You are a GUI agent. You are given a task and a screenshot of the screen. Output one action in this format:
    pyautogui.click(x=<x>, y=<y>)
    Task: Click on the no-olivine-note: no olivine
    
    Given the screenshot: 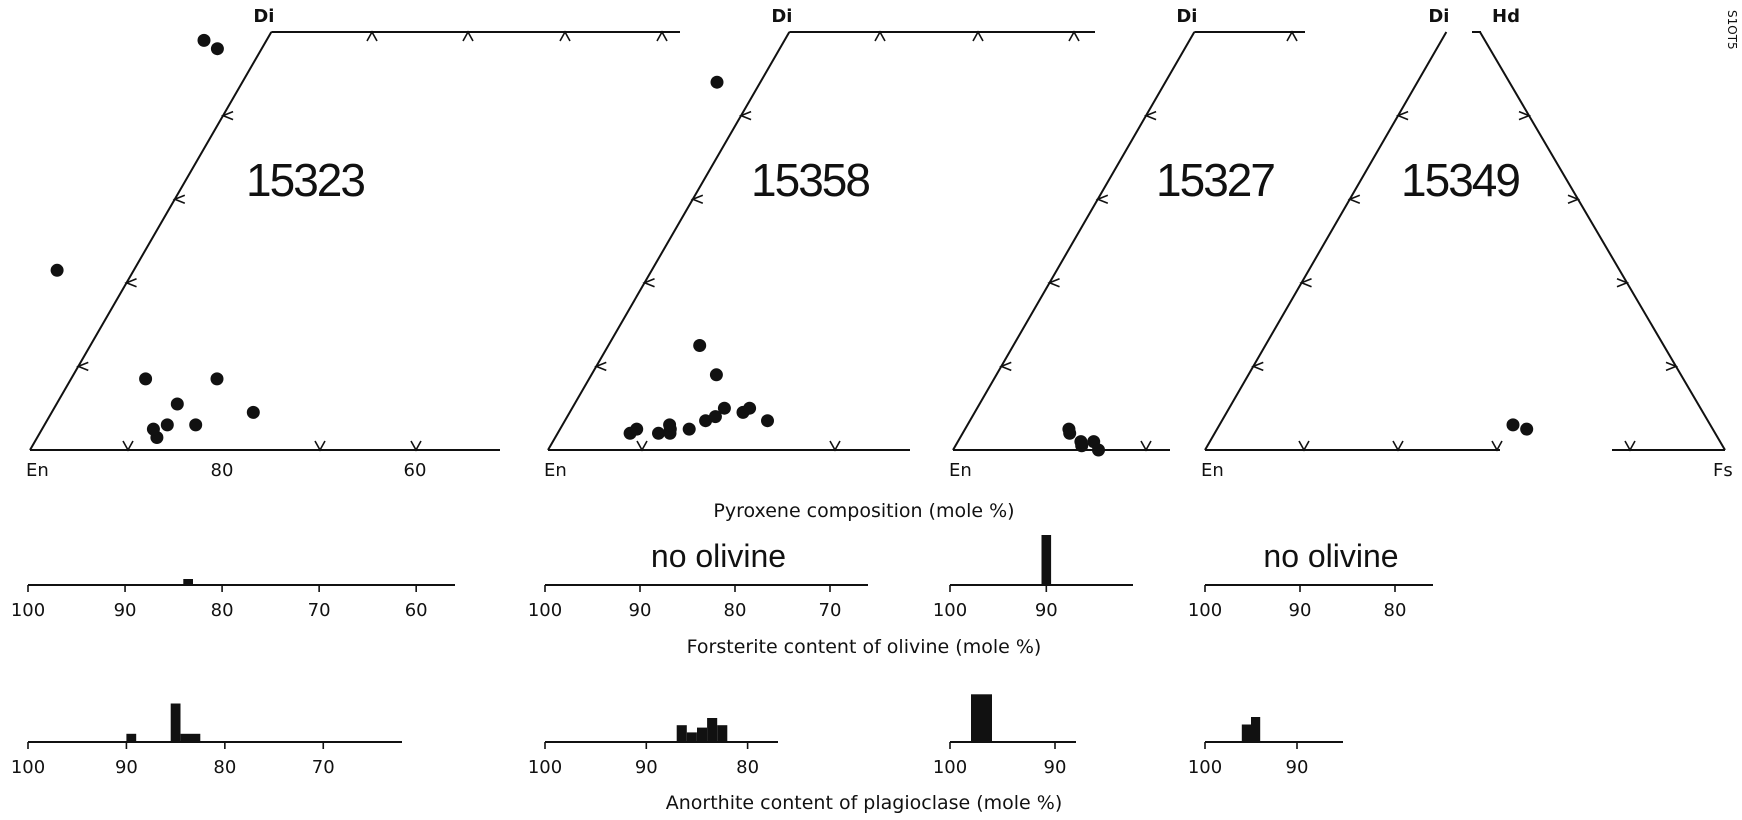 What is the action you would take?
    pyautogui.click(x=1330, y=556)
    